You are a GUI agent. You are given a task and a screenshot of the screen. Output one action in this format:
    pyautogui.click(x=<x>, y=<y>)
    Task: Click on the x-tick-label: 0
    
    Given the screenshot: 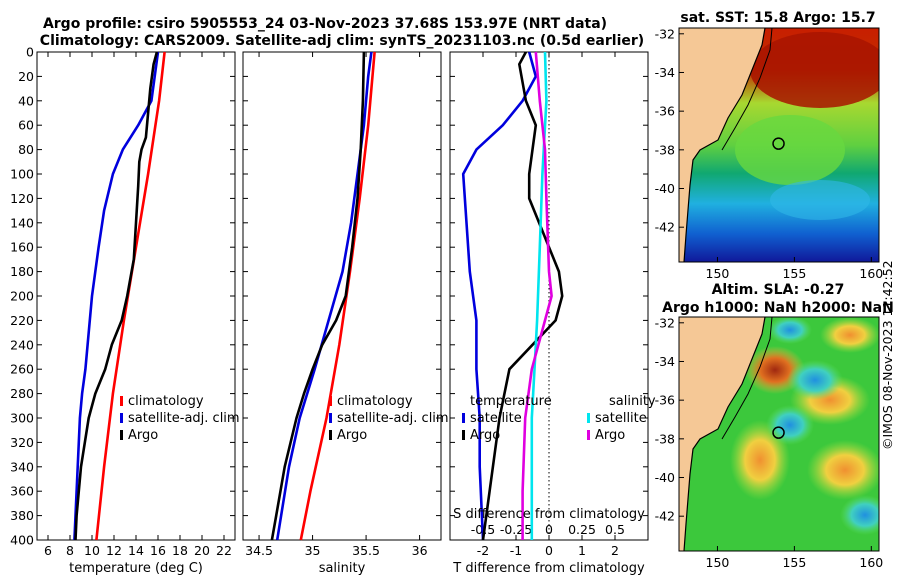 What is the action you would take?
    pyautogui.click(x=549, y=550)
    